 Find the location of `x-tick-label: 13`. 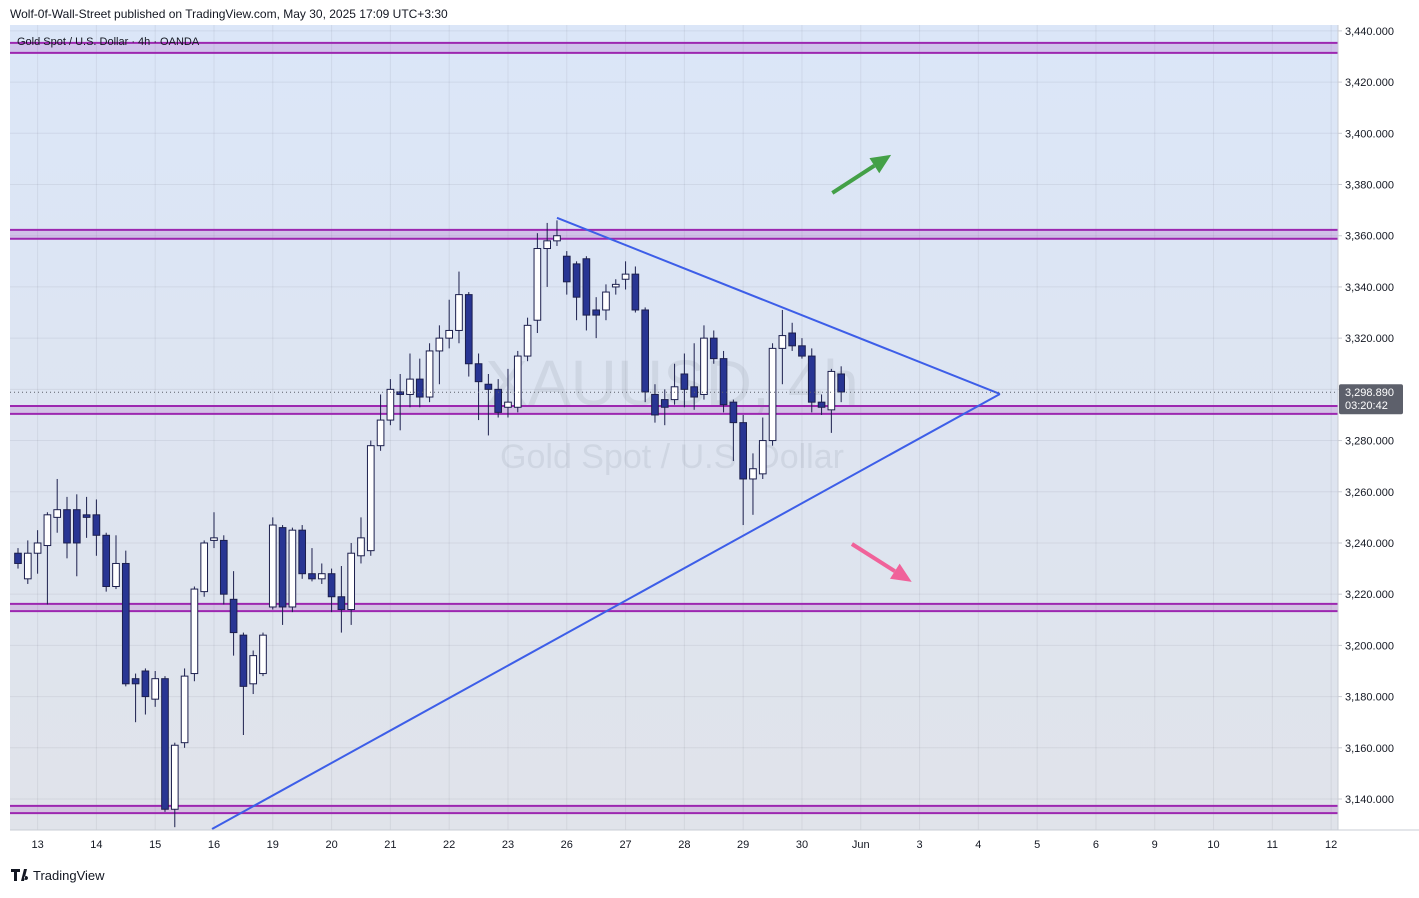

x-tick-label: 13 is located at coordinates (37, 845).